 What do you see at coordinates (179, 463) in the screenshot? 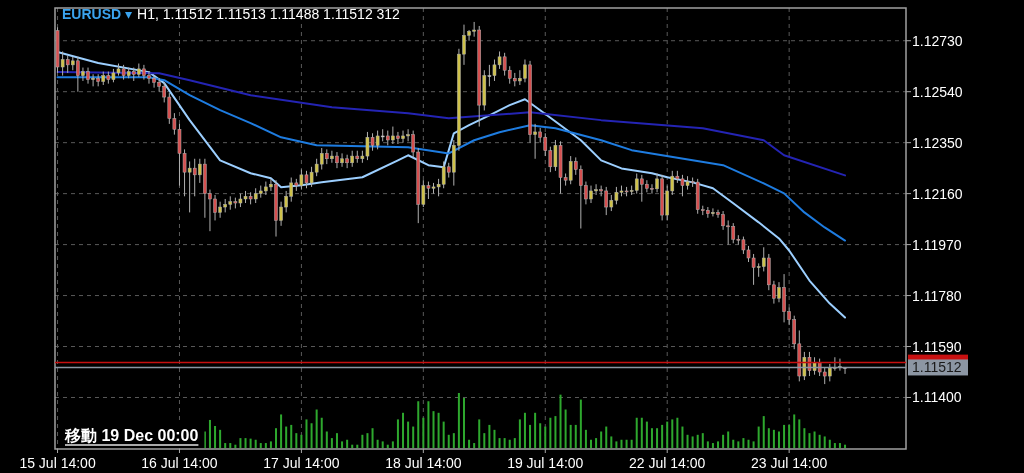
I see `x-tick-label: 16 Jul 14:00` at bounding box center [179, 463].